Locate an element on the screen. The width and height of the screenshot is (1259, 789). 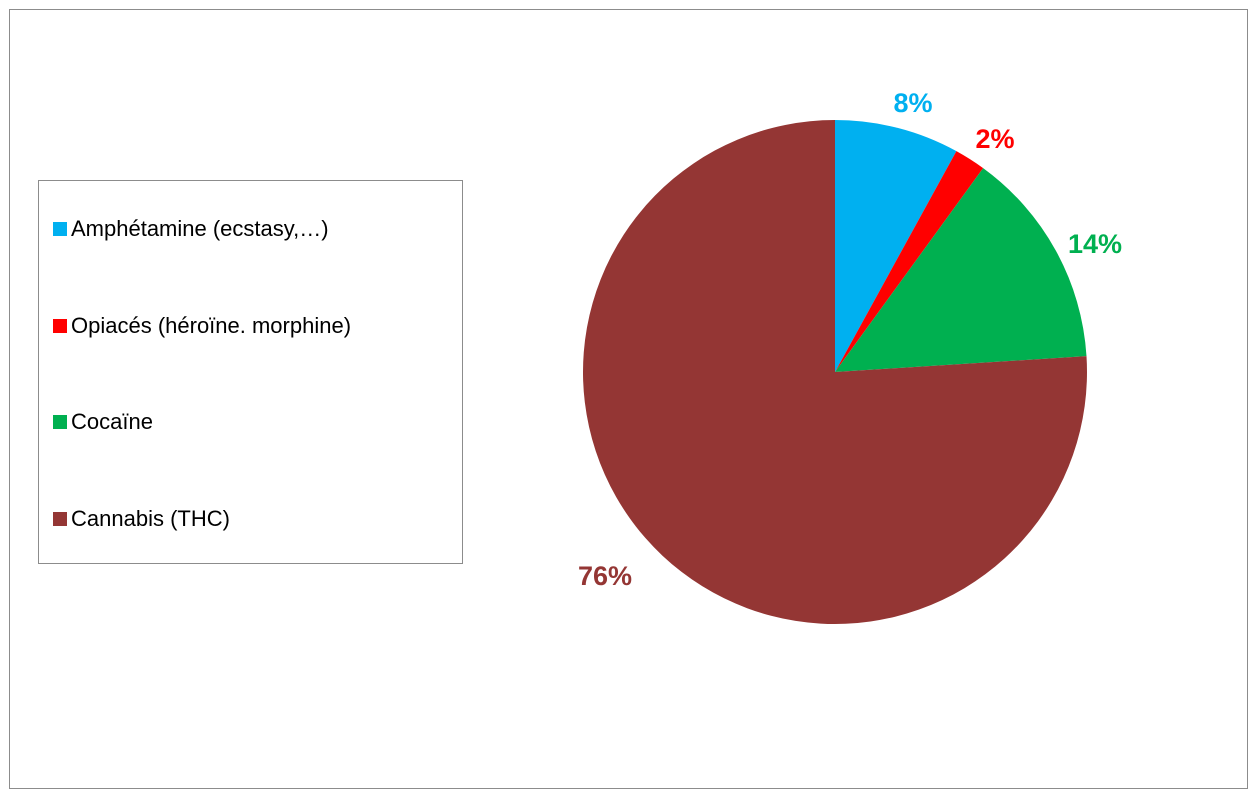
legend-swatch-amphetamine is located at coordinates (60, 229).